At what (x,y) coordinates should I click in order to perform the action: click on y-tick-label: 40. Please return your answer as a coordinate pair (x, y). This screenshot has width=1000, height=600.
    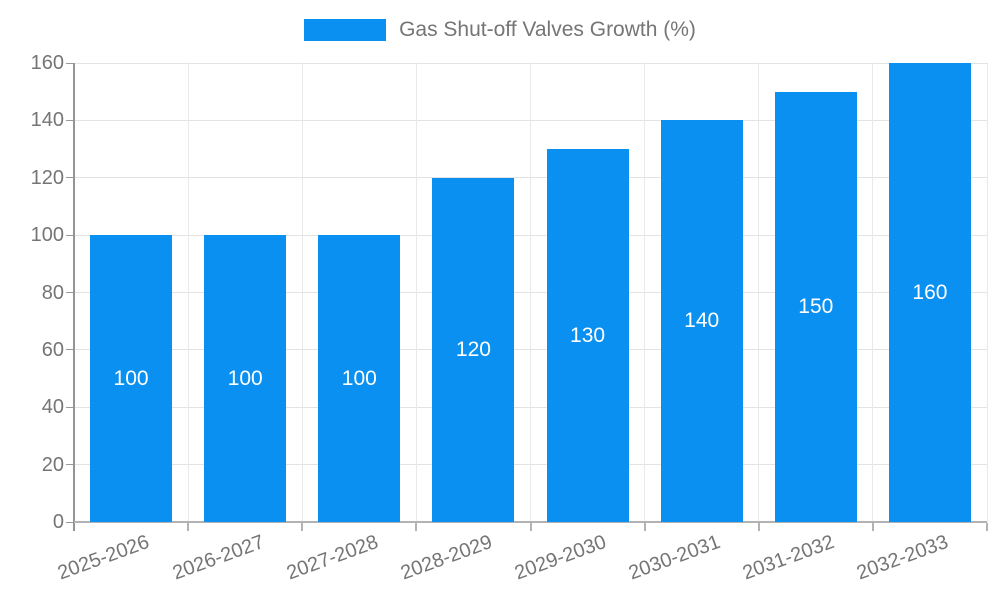
    Looking at the image, I should click on (52, 407).